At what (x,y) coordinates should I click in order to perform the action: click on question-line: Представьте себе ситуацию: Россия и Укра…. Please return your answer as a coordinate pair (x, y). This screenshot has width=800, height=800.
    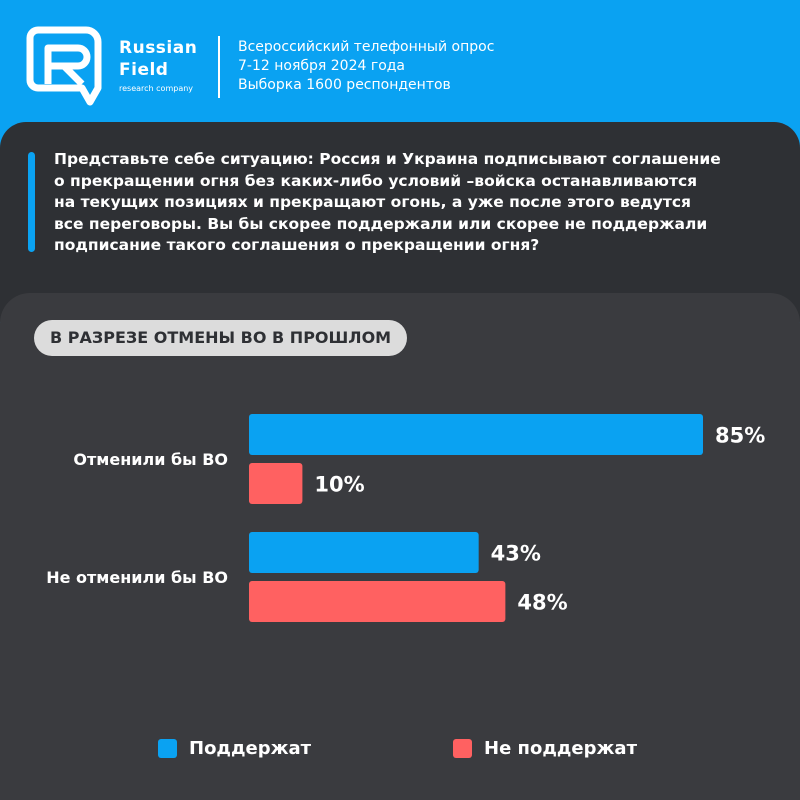
    Looking at the image, I should click on (387, 159).